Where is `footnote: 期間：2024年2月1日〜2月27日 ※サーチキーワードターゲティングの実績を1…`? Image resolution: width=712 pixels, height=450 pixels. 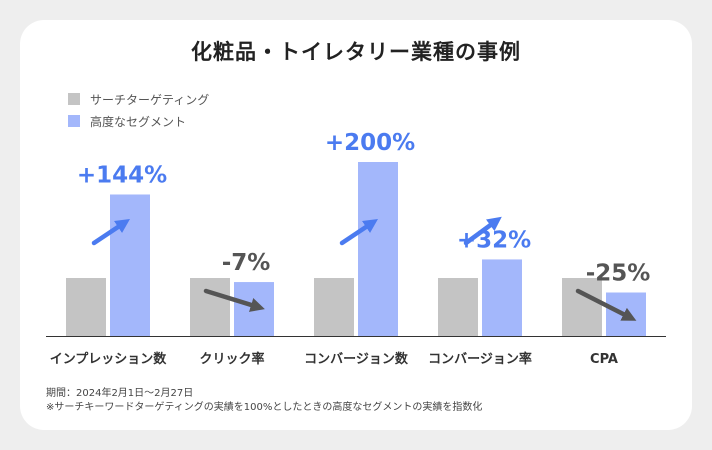
footnote: 期間：2024年2月1日〜2月27日 ※サーチキーワードターゲティングの実績を1… is located at coordinates (264, 401).